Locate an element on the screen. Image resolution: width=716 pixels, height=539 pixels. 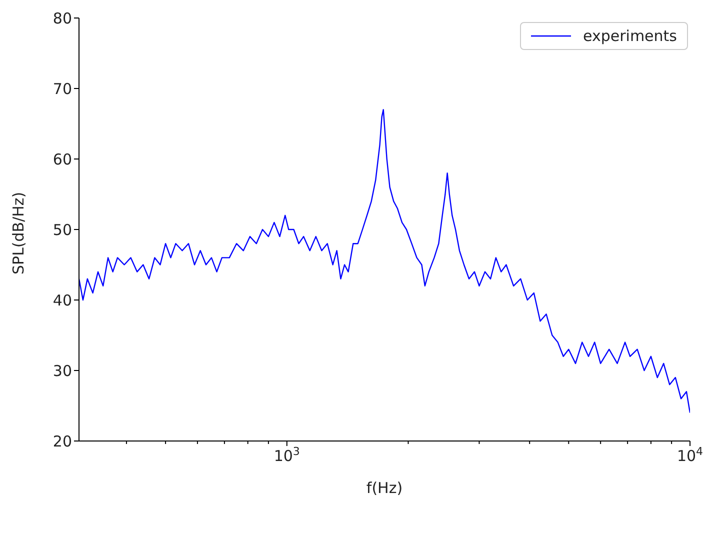
x-axis-title: f(Hz) is located at coordinates (384, 488).